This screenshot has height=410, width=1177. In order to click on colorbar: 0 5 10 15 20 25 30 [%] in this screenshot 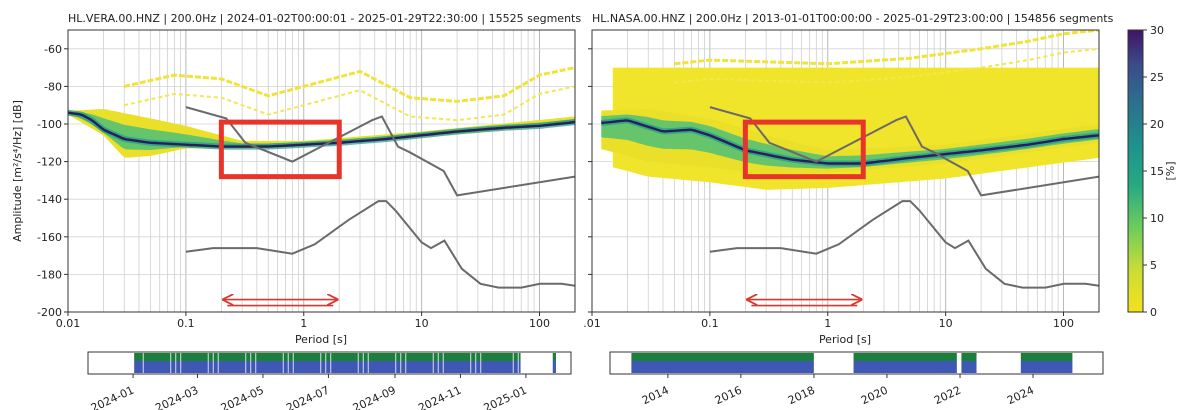, I will do `click(1152, 171)`.